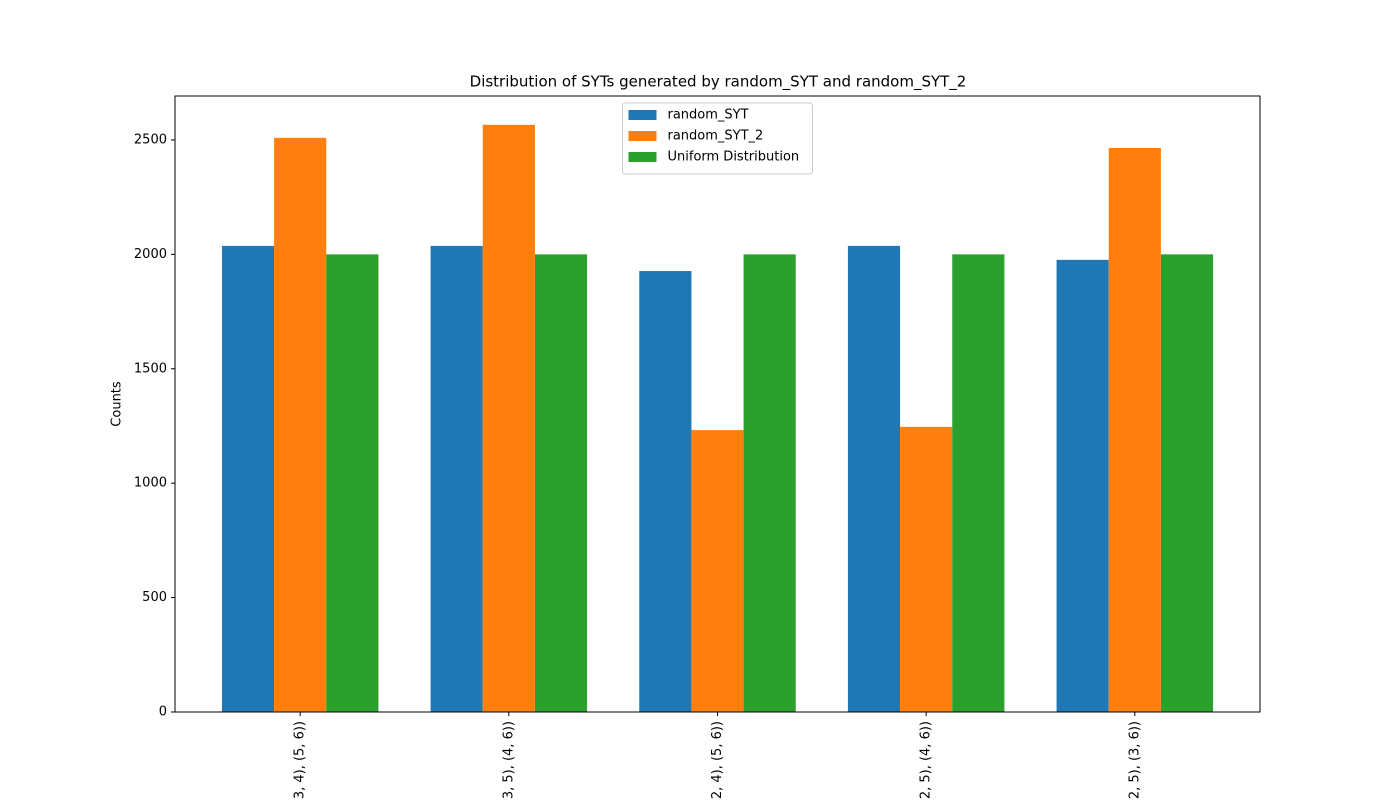  I want to click on y-tick-label: 0, so click(163, 712).